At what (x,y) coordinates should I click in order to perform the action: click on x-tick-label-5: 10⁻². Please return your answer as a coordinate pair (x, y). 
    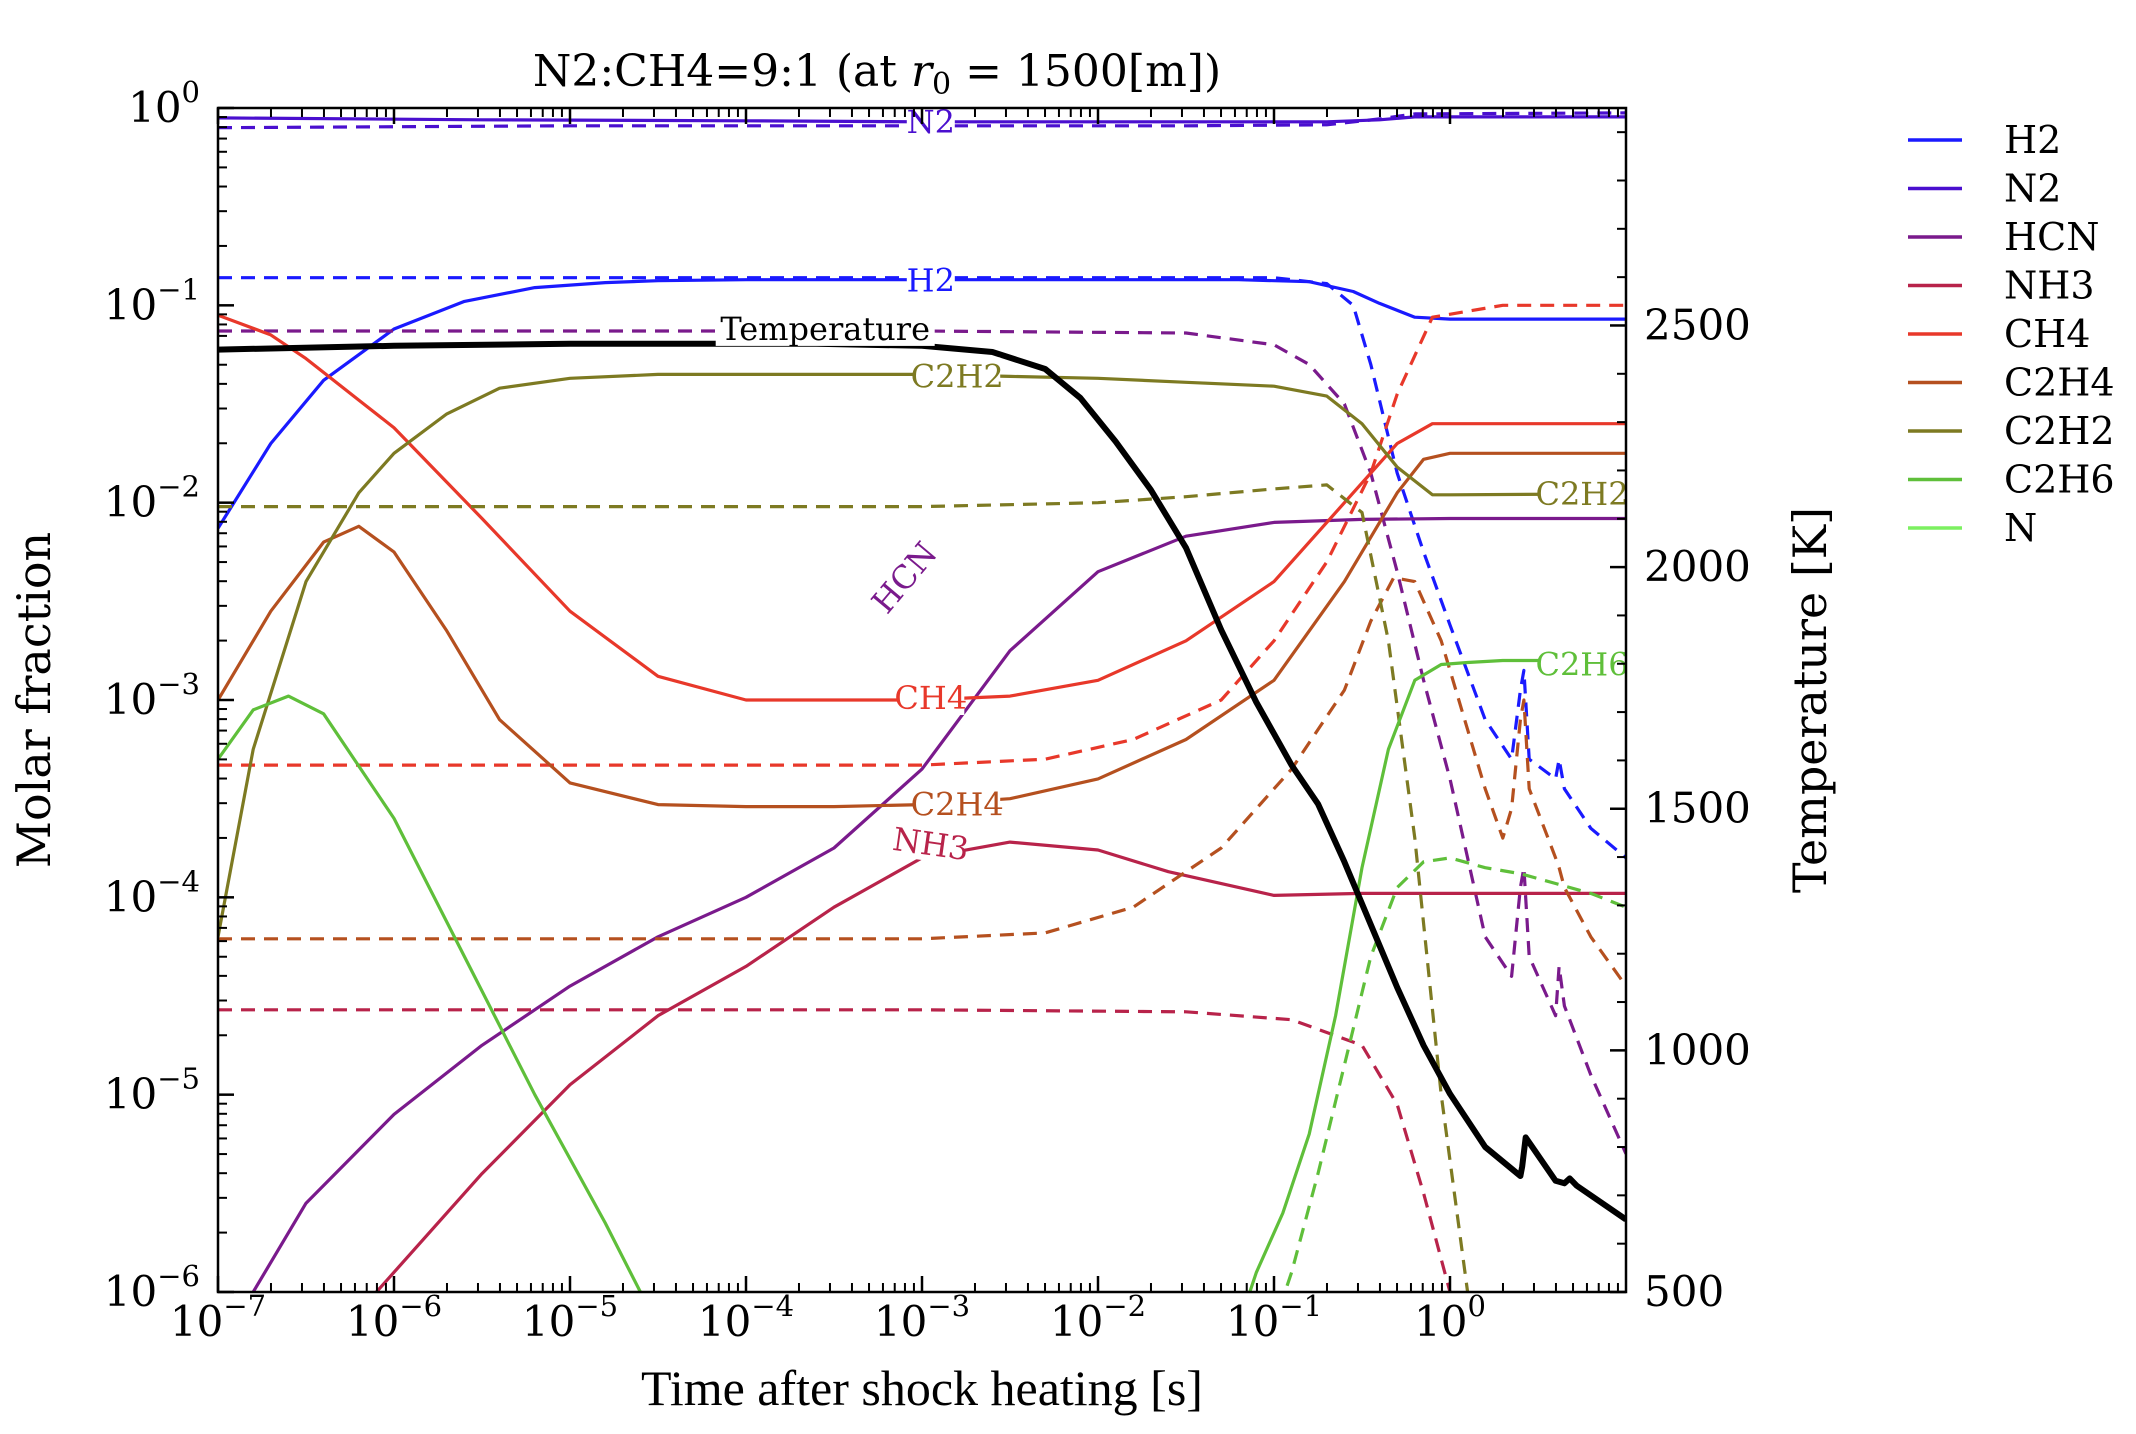
    Looking at the image, I should click on (1098, 1317).